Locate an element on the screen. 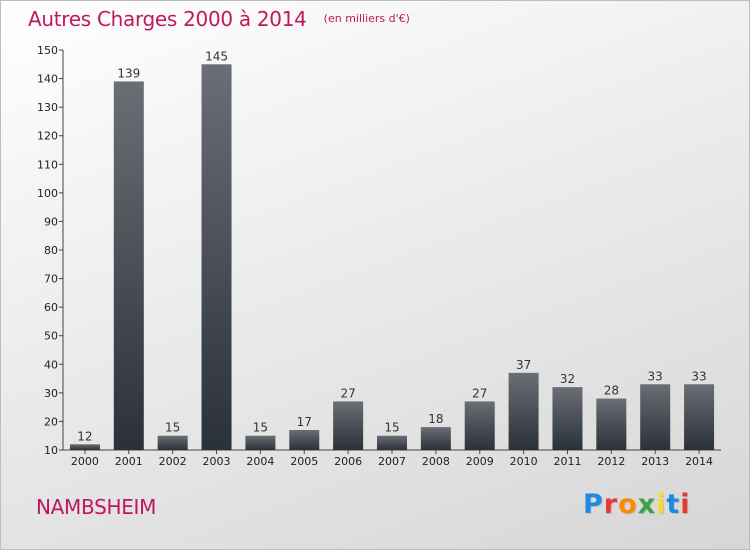 This screenshot has width=750, height=550. x-tick-label: 2012 is located at coordinates (611, 461).